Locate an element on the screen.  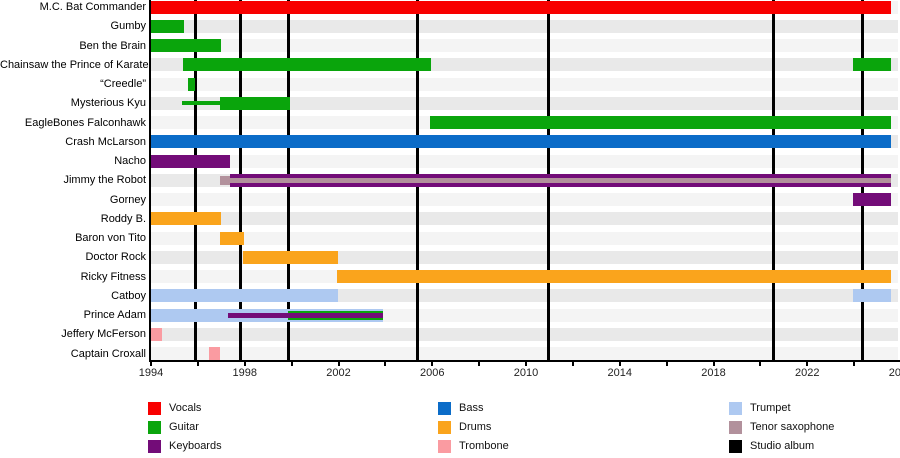
bar-gorney-keyboards is located at coordinates (871, 199).